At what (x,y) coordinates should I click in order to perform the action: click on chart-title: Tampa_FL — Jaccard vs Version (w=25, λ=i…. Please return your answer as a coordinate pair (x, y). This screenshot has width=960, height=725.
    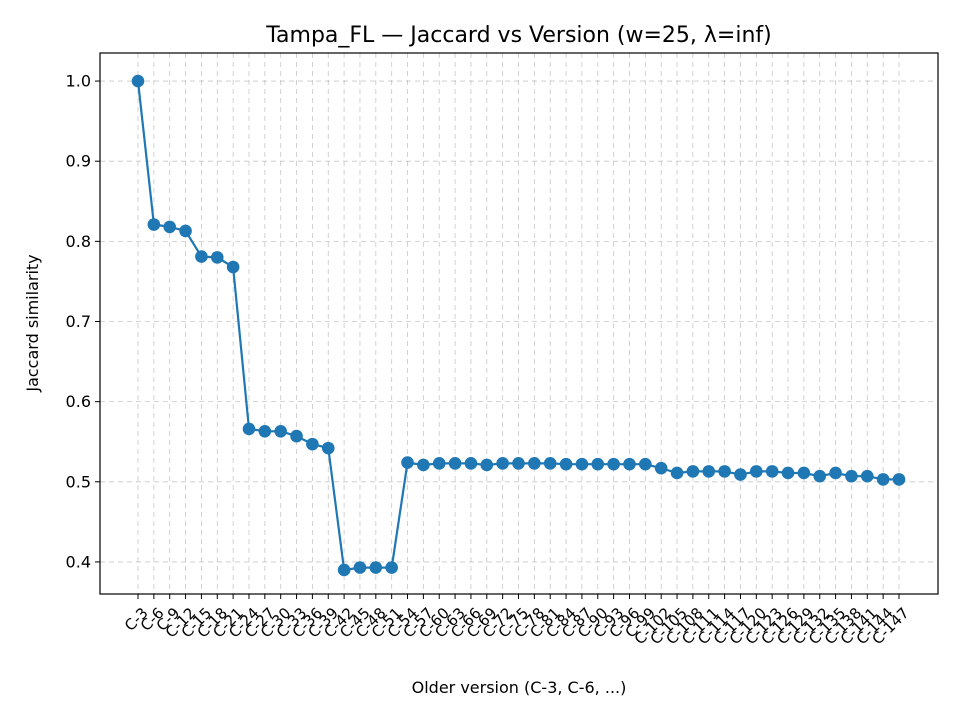
    Looking at the image, I should click on (518, 35).